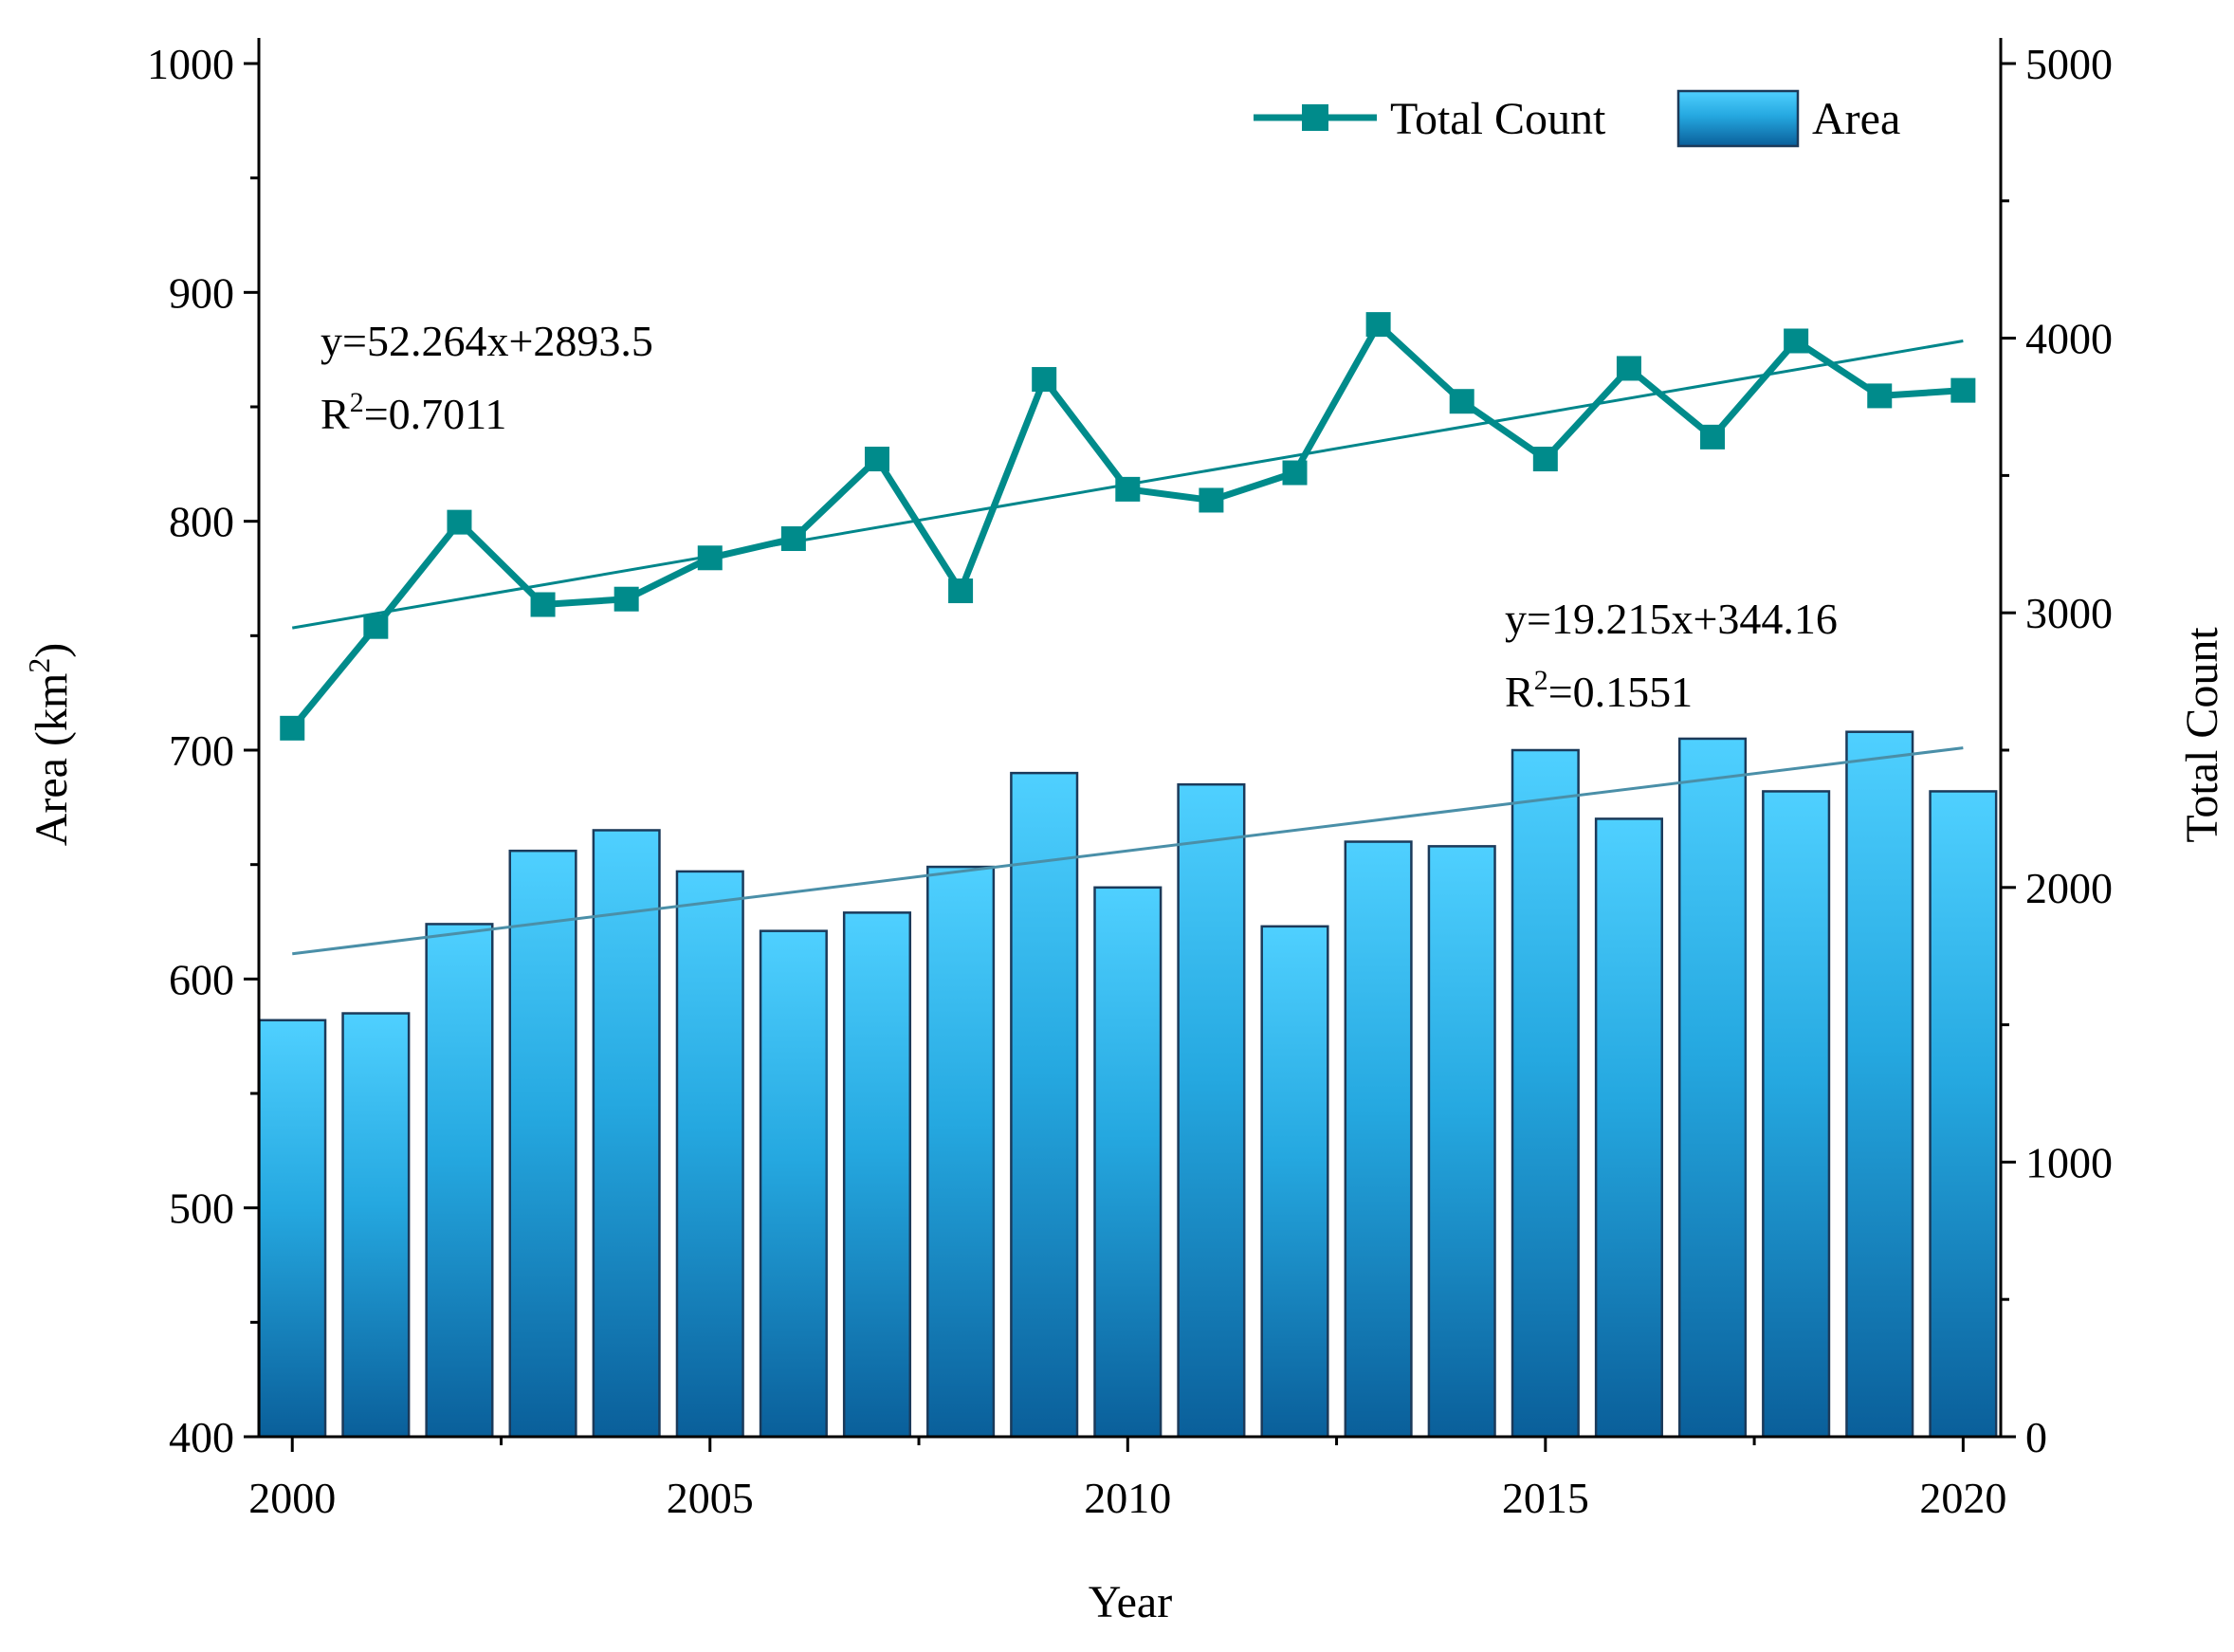 This screenshot has width=2234, height=1652. I want to click on left-tick-label: 800, so click(201, 522).